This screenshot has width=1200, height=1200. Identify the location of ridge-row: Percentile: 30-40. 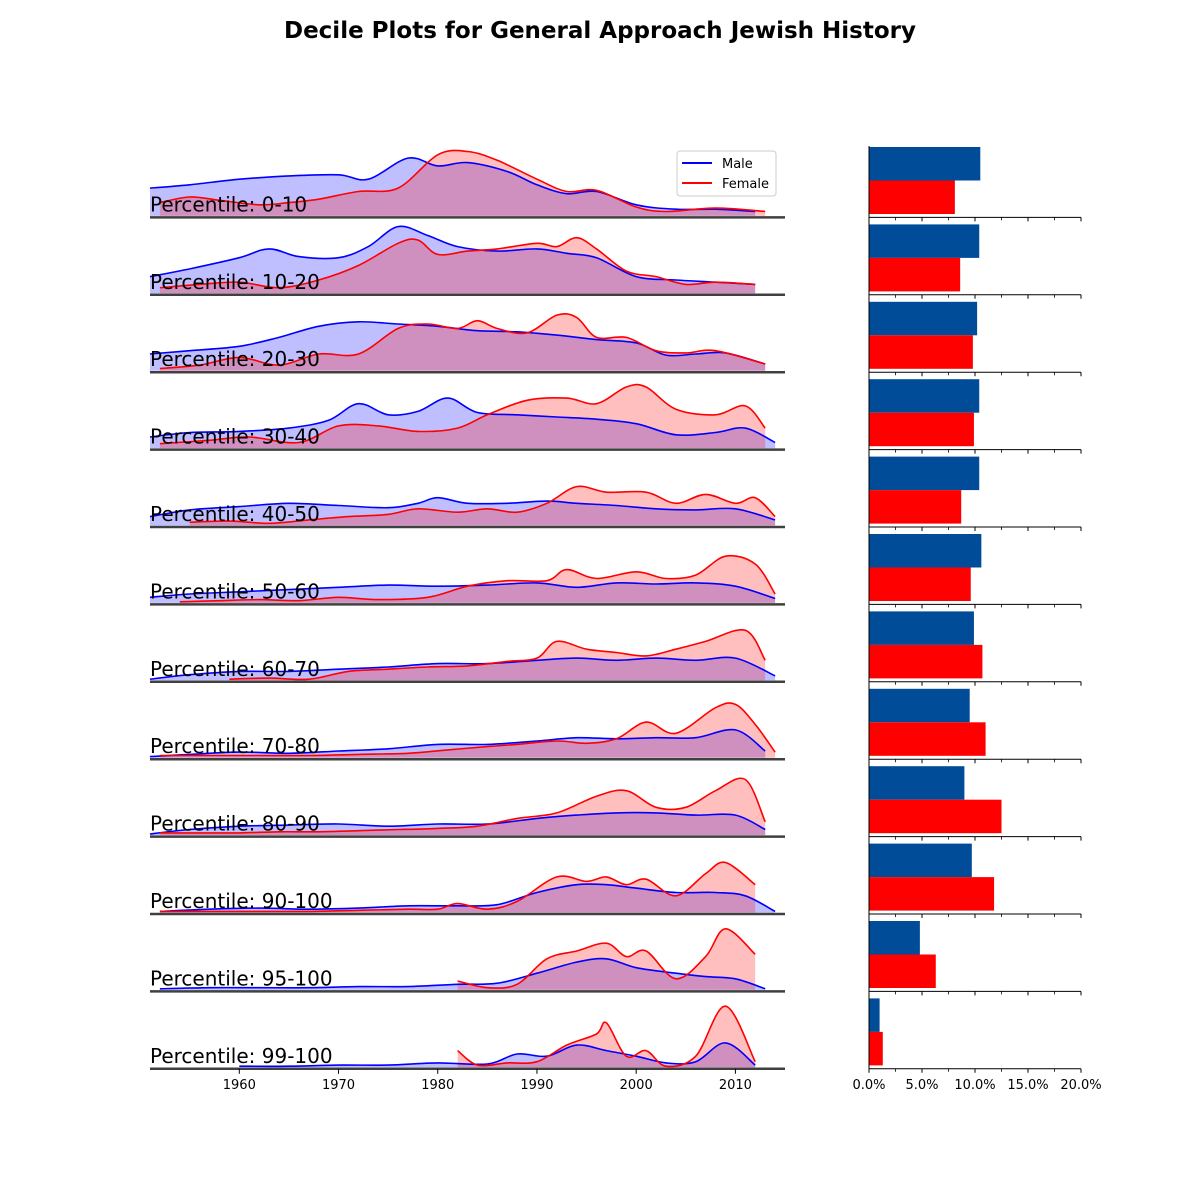
(467, 417).